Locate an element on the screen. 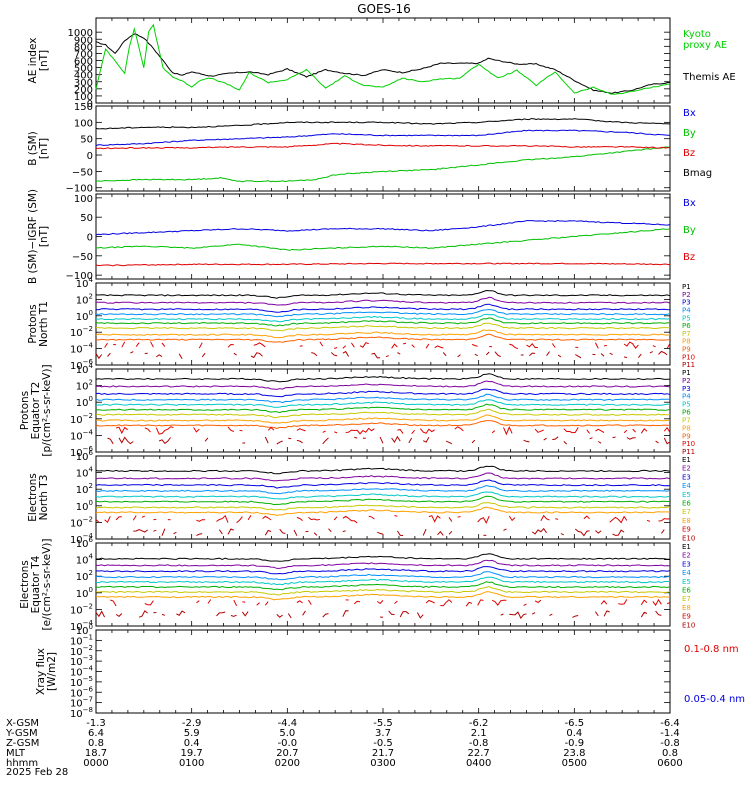 This screenshot has width=750, height=800. ephemeris-row-label: MLT is located at coordinates (16, 753).